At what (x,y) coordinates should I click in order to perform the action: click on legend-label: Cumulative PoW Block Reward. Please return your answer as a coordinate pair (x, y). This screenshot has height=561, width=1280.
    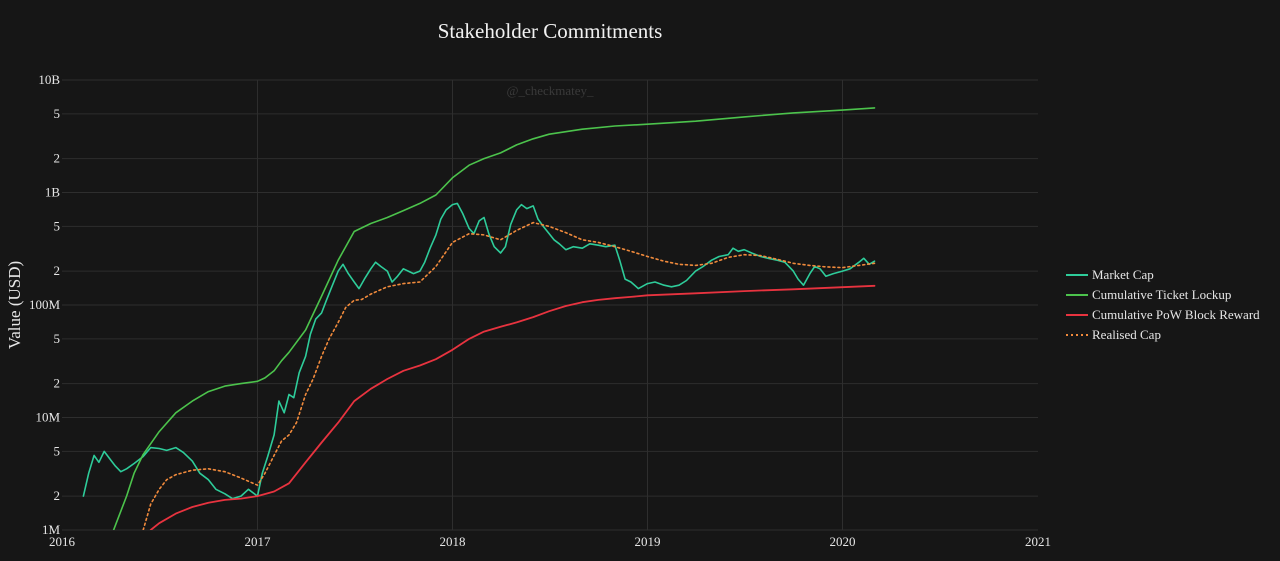
    Looking at the image, I should click on (1176, 314).